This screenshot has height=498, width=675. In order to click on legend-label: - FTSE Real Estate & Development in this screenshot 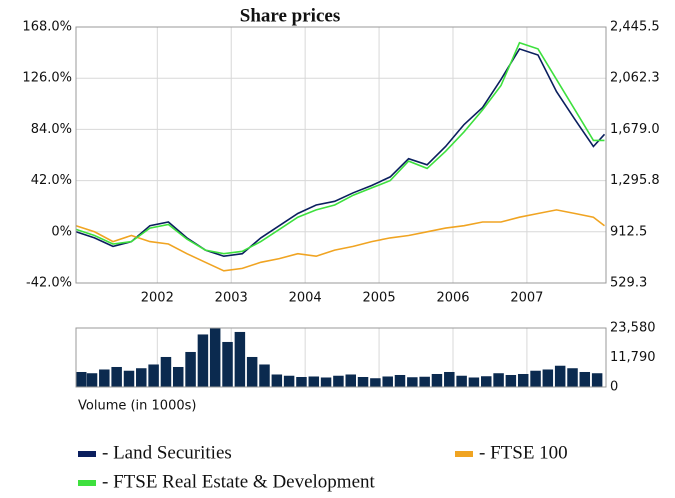, I will do `click(239, 481)`.